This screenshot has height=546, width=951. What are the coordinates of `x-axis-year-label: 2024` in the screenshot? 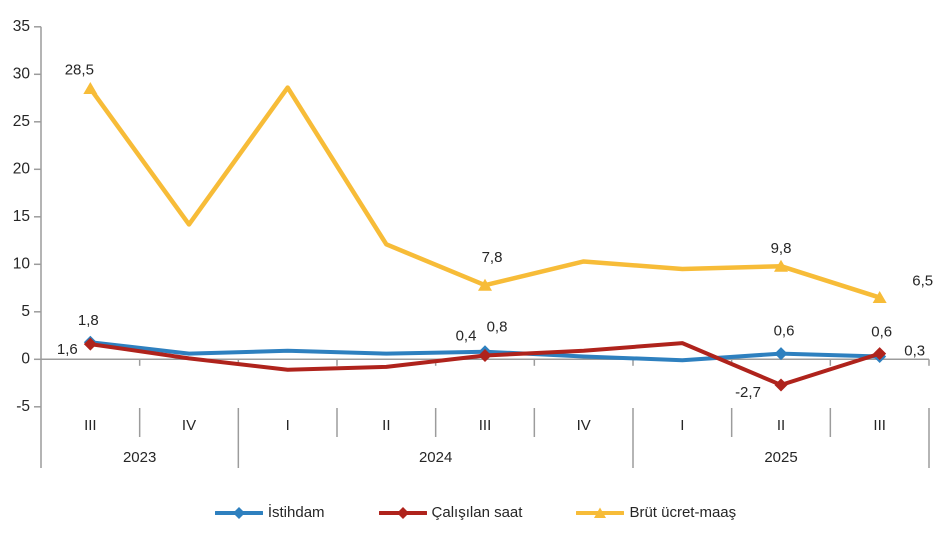 It's located at (435, 457).